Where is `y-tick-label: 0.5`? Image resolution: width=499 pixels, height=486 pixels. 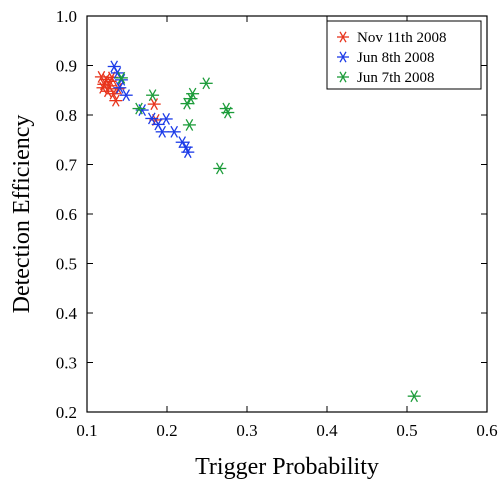
y-tick-label: 0.5 is located at coordinates (66, 264).